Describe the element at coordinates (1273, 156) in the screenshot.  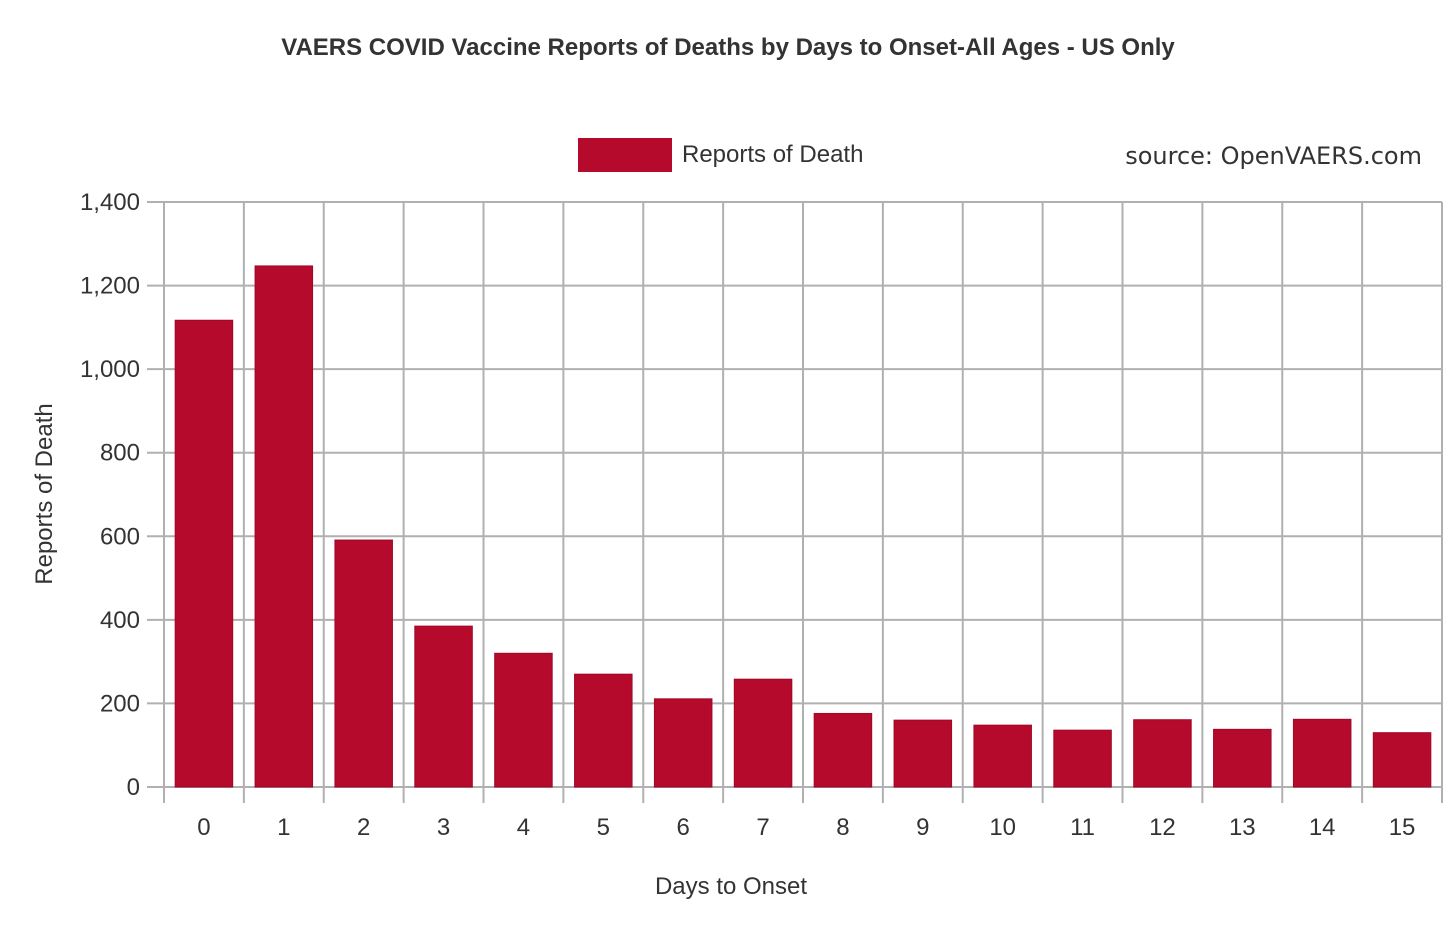
I see `source-note: source: OpenVAERS.com` at that location.